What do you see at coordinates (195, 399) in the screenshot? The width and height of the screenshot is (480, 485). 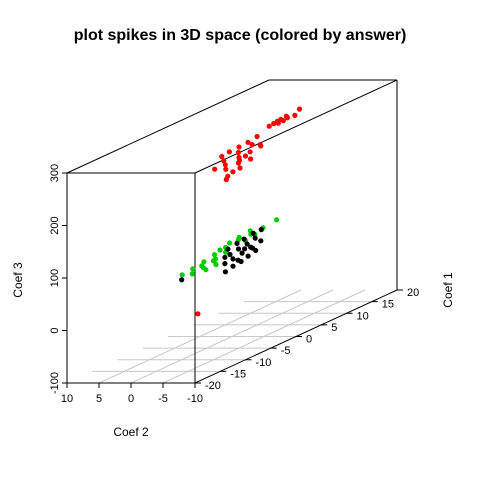 I see `y-tick-label: -10` at bounding box center [195, 399].